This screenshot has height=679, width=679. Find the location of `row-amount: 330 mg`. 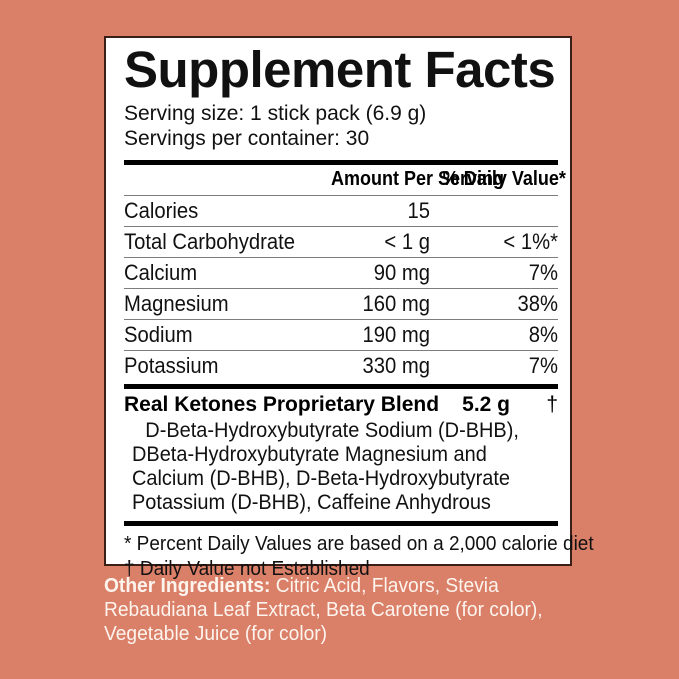

row-amount: 330 mg is located at coordinates (396, 365).